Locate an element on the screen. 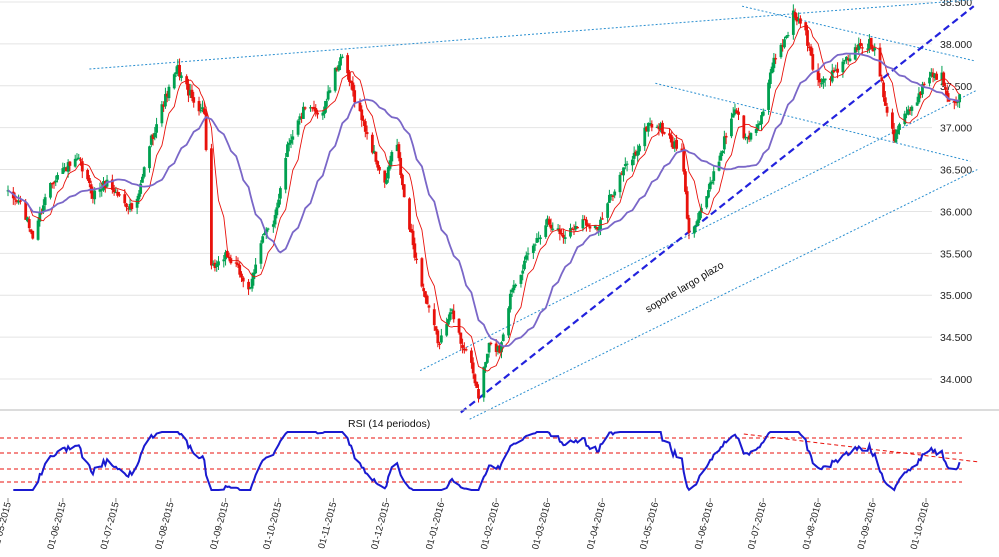 The height and width of the screenshot is (557, 999). date-tick-label: 01-12-2015 is located at coordinates (380, 526).